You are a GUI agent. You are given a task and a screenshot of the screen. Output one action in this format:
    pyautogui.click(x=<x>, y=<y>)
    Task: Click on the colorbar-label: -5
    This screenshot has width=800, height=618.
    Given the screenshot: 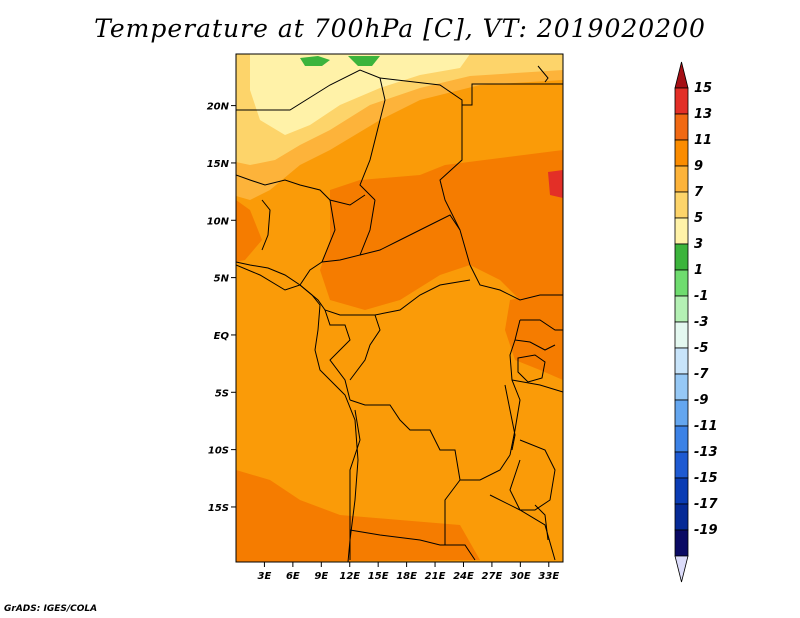 What is the action you would take?
    pyautogui.click(x=701, y=348)
    